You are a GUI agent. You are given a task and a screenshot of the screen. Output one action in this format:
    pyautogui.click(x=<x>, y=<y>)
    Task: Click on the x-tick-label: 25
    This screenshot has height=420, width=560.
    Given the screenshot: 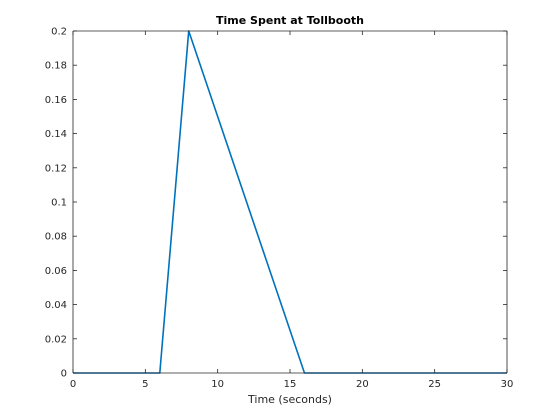 What is the action you would take?
    pyautogui.click(x=434, y=384)
    